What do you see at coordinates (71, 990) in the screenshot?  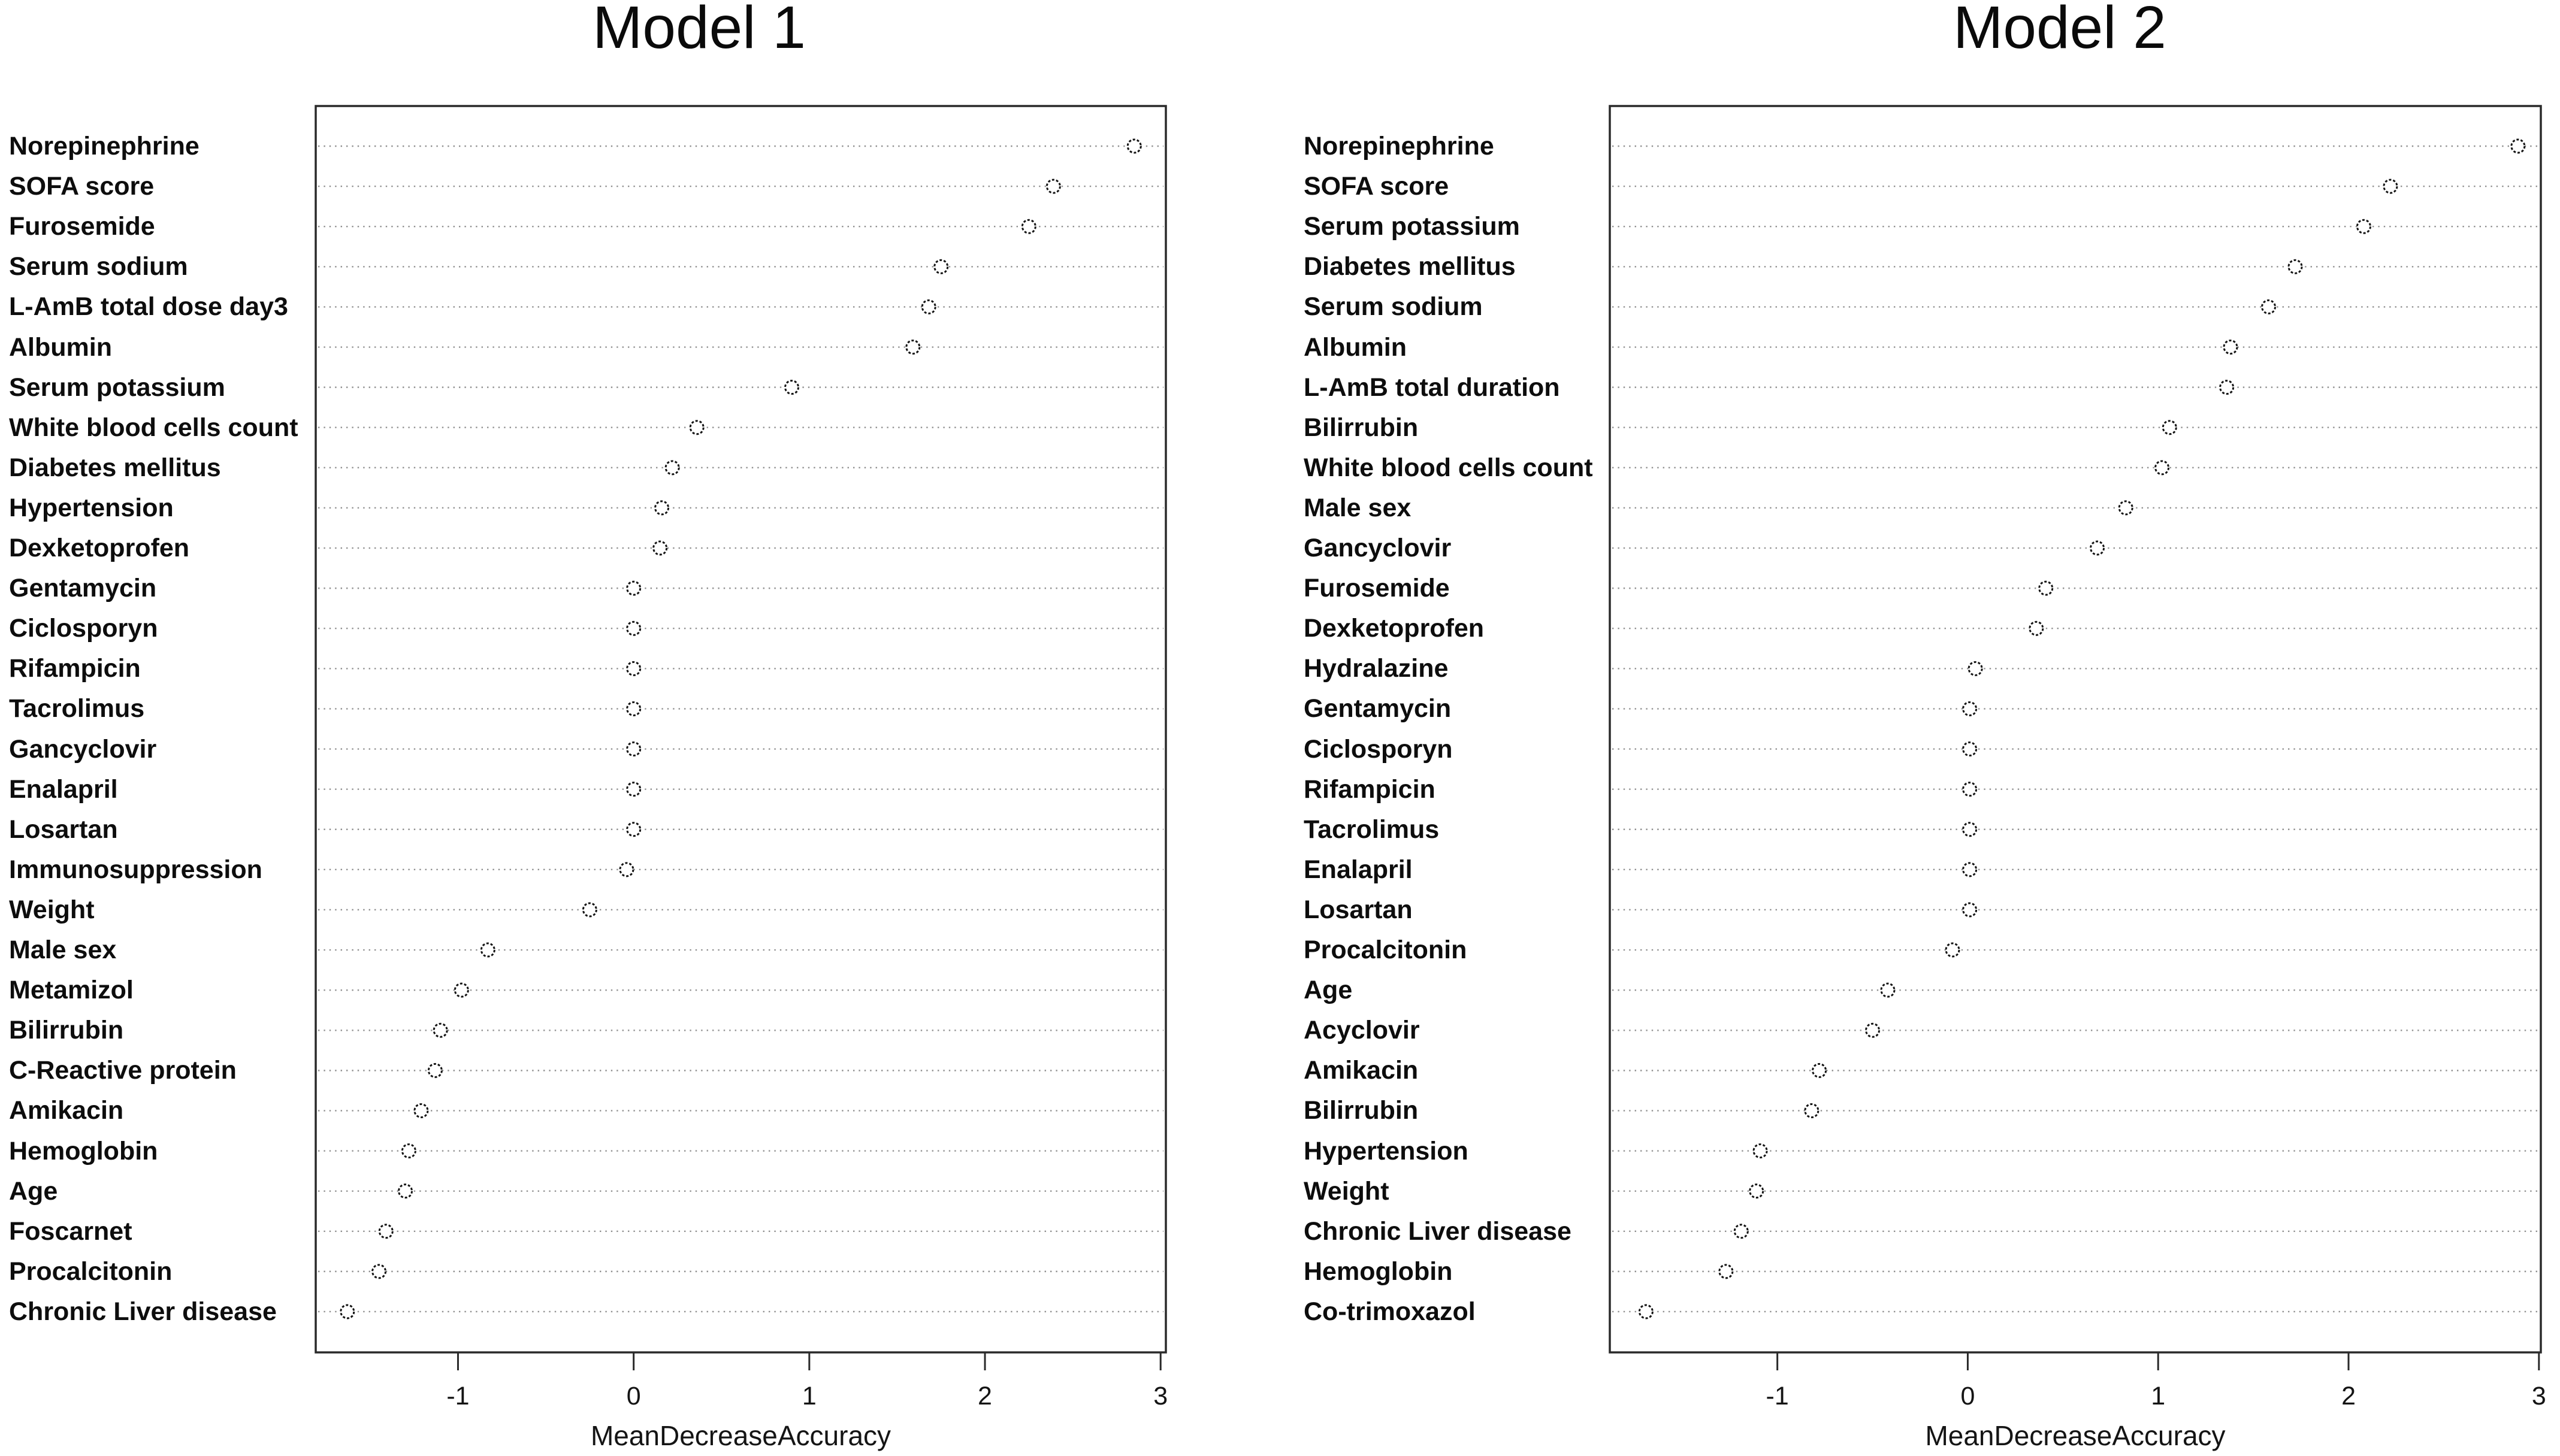 I see `variable-label: Metamizol` at bounding box center [71, 990].